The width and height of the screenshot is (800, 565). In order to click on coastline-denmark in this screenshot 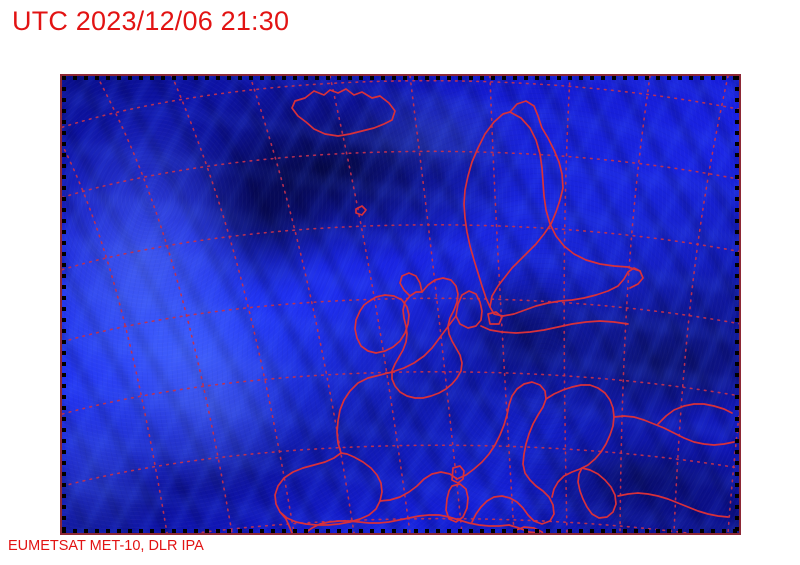, I will do `click(469, 309)`.